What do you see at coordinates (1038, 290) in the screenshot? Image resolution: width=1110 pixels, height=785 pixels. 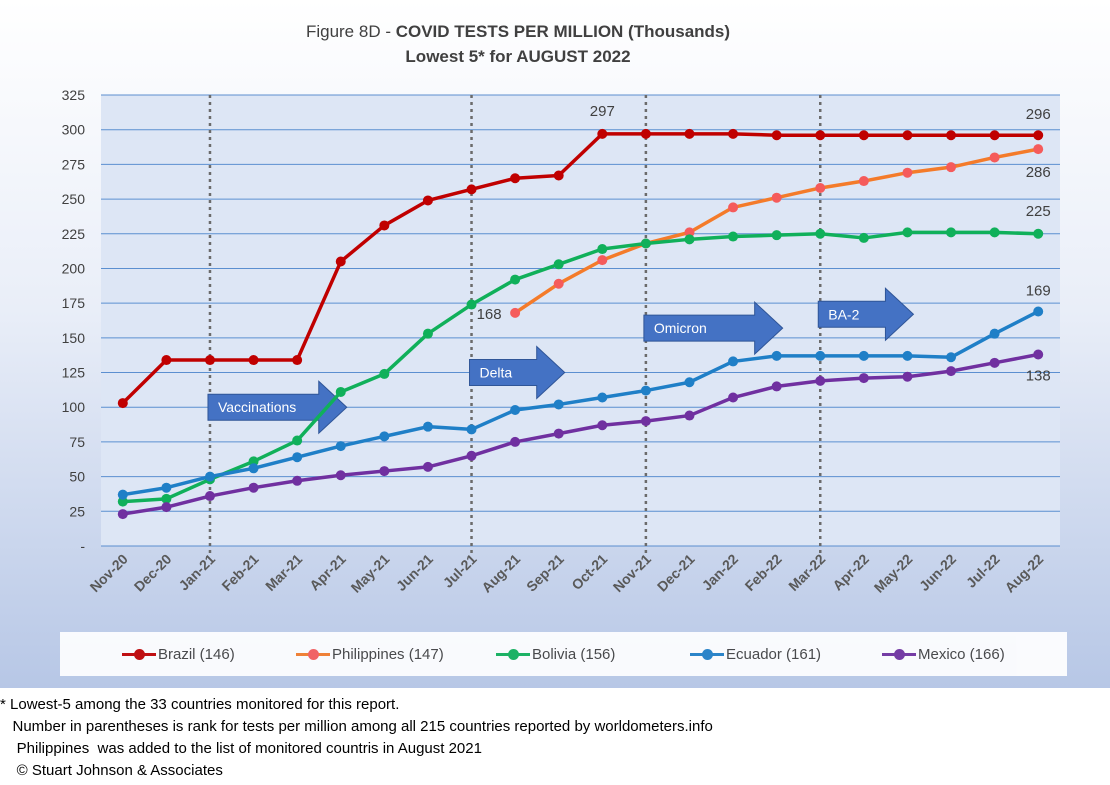 I see `data-label: 169` at bounding box center [1038, 290].